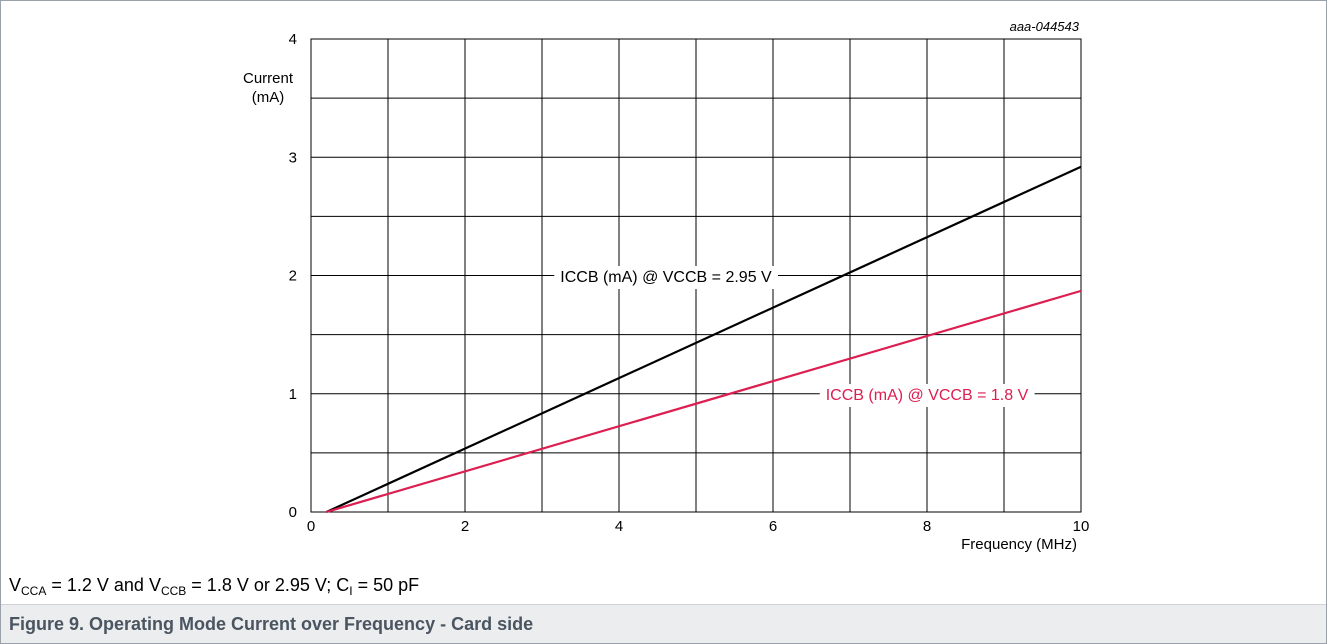 Image resolution: width=1327 pixels, height=644 pixels. Describe the element at coordinates (154, 585) in the screenshot. I see `vccb-symbol: V` at that location.